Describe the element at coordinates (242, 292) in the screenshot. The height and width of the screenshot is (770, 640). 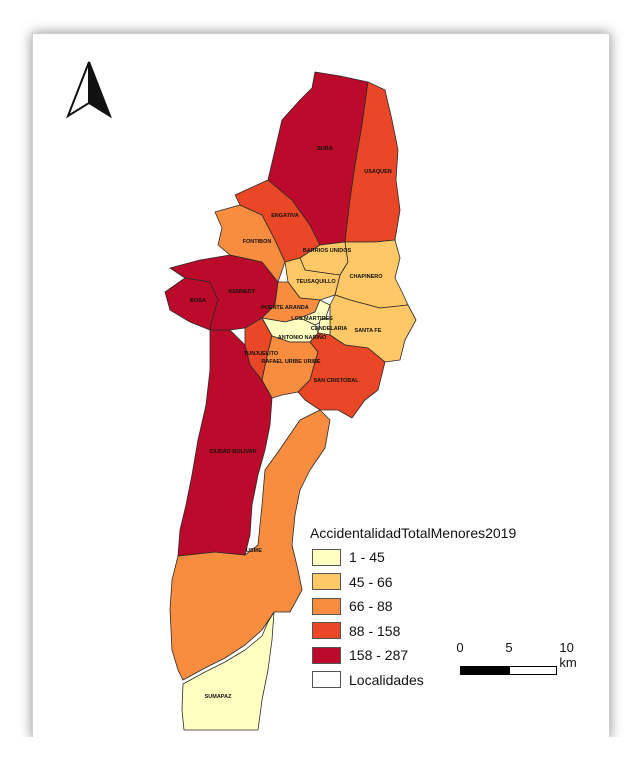
I see `label-kennedy: KENNEDY` at that location.